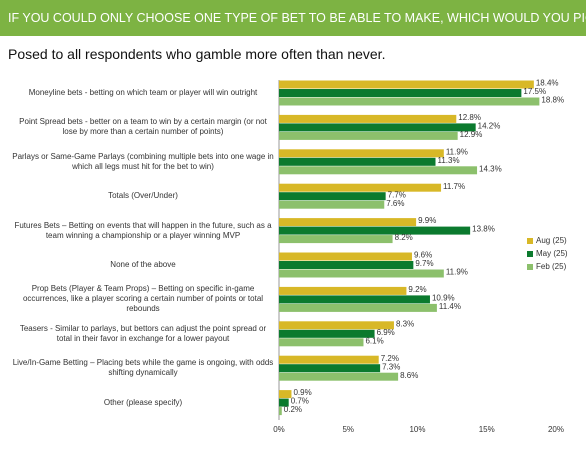 The height and width of the screenshot is (450, 586). What do you see at coordinates (454, 186) in the screenshot?
I see `value-label: 11.7%` at bounding box center [454, 186].